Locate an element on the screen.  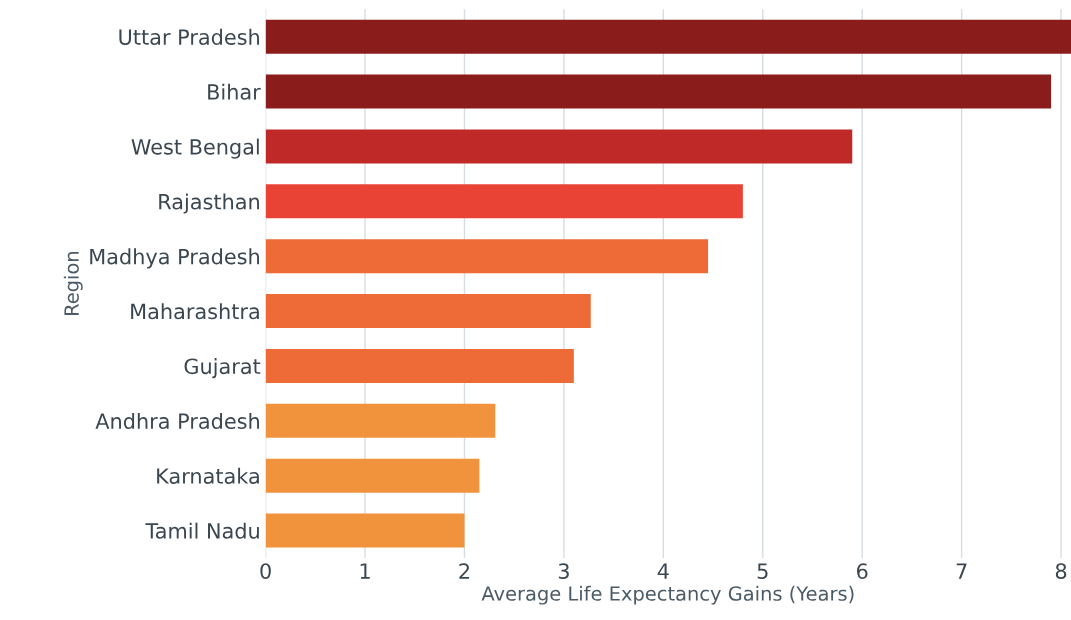
y-tick-label: West Bengal is located at coordinates (195, 148).